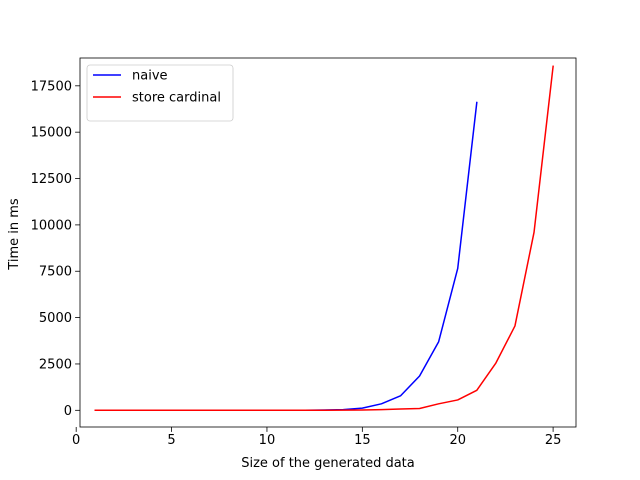 The height and width of the screenshot is (480, 640). Describe the element at coordinates (55, 318) in the screenshot. I see `y-tick-label: 5000` at that location.